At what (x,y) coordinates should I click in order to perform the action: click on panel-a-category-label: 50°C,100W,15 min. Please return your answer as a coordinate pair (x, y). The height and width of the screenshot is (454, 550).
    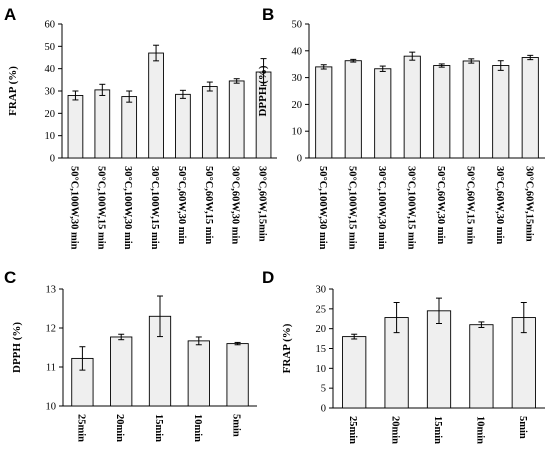
    Looking at the image, I should click on (100, 208).